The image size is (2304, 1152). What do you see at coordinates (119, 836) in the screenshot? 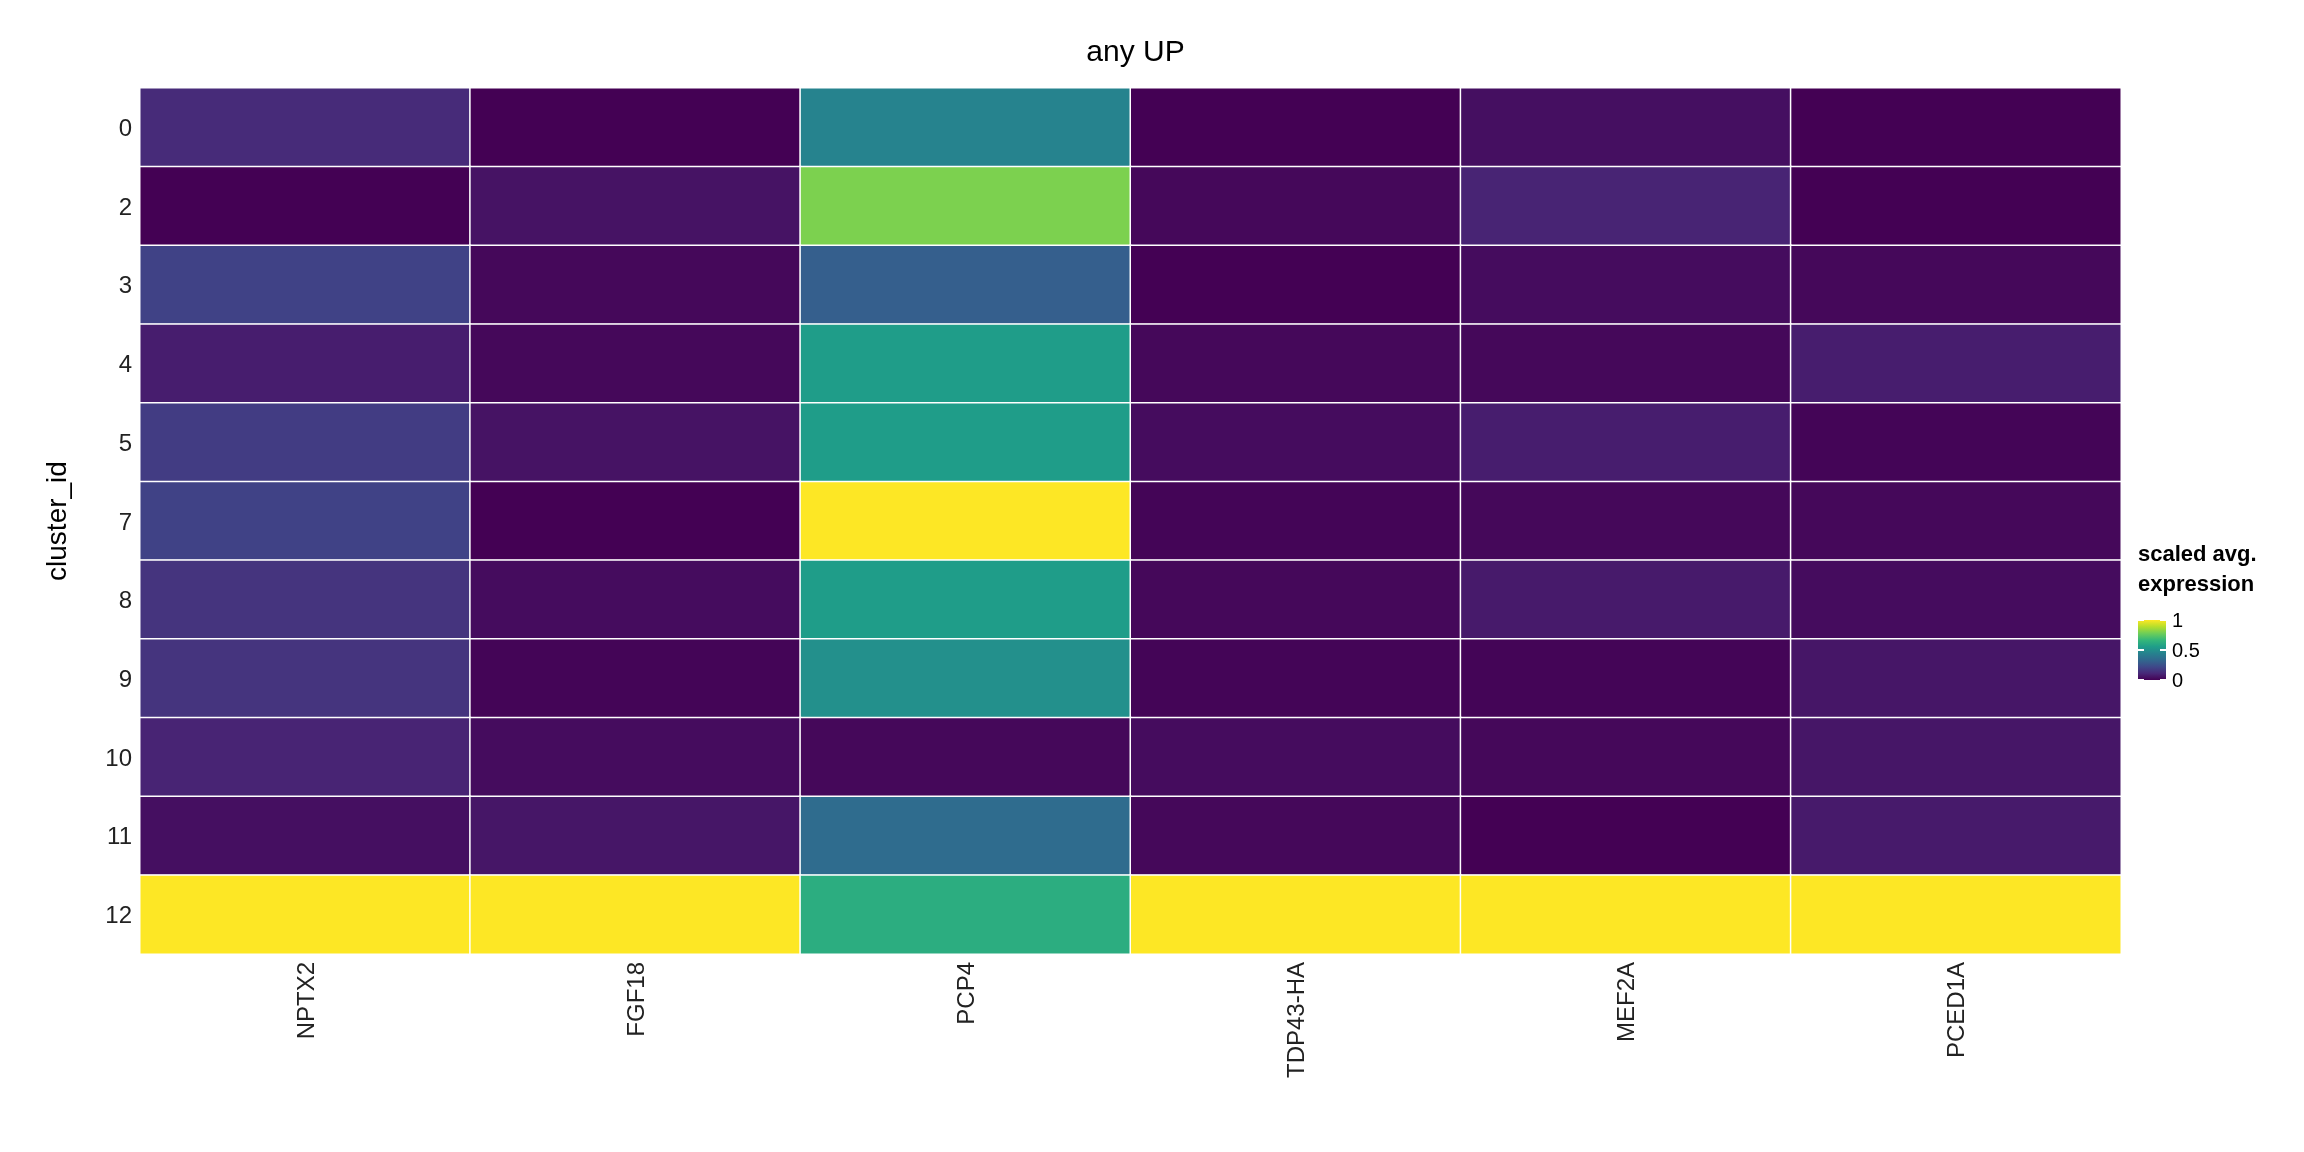
I see `y-tick-label: 11` at bounding box center [119, 836].